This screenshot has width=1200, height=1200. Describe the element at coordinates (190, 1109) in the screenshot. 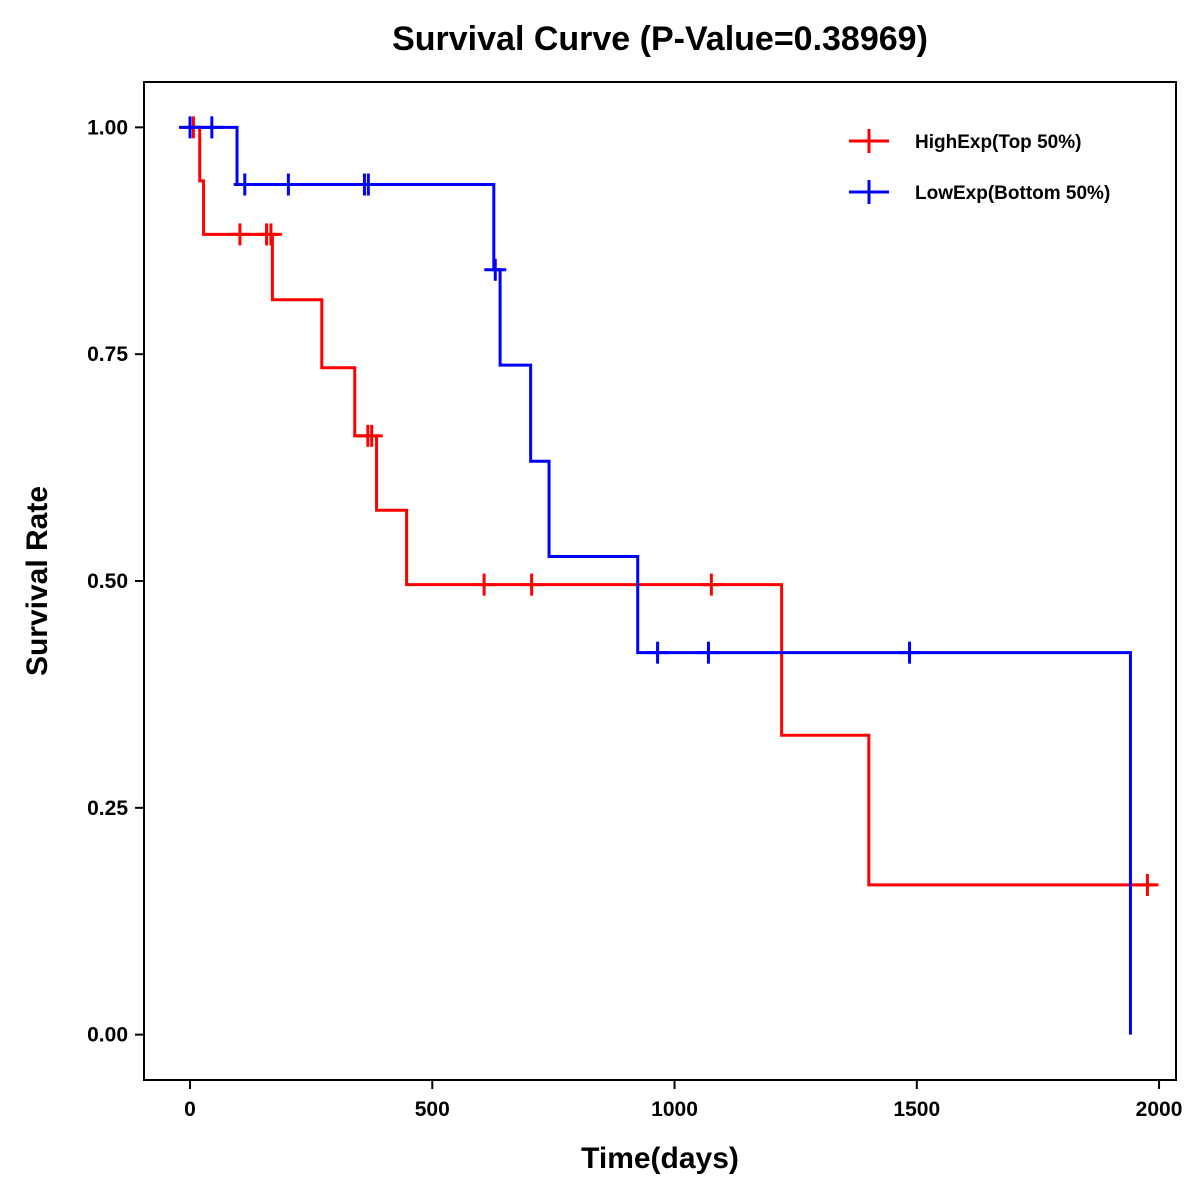

I see `x-tick-label: 0` at that location.